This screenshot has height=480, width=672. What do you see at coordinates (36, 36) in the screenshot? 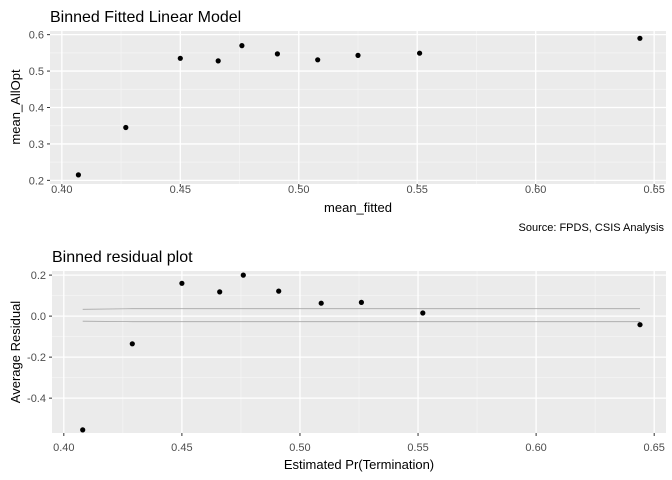
I see `y-tick-label: 0.6` at bounding box center [36, 36].